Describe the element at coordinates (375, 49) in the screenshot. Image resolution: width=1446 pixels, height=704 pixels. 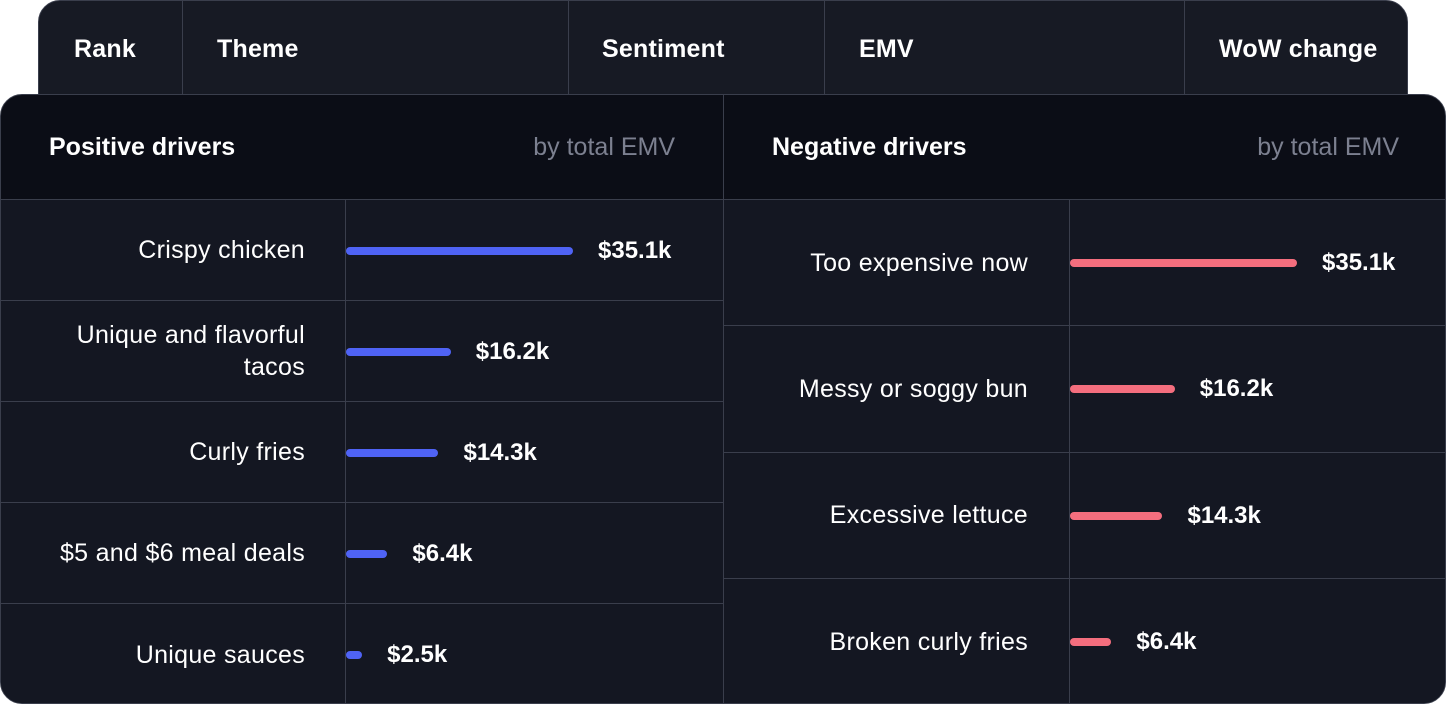
I see `header-theme: Theme` at that location.